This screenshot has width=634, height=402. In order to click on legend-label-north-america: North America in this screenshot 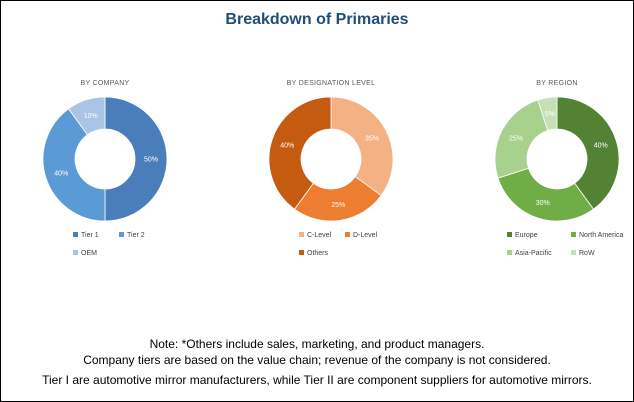, I will do `click(601, 235)`.